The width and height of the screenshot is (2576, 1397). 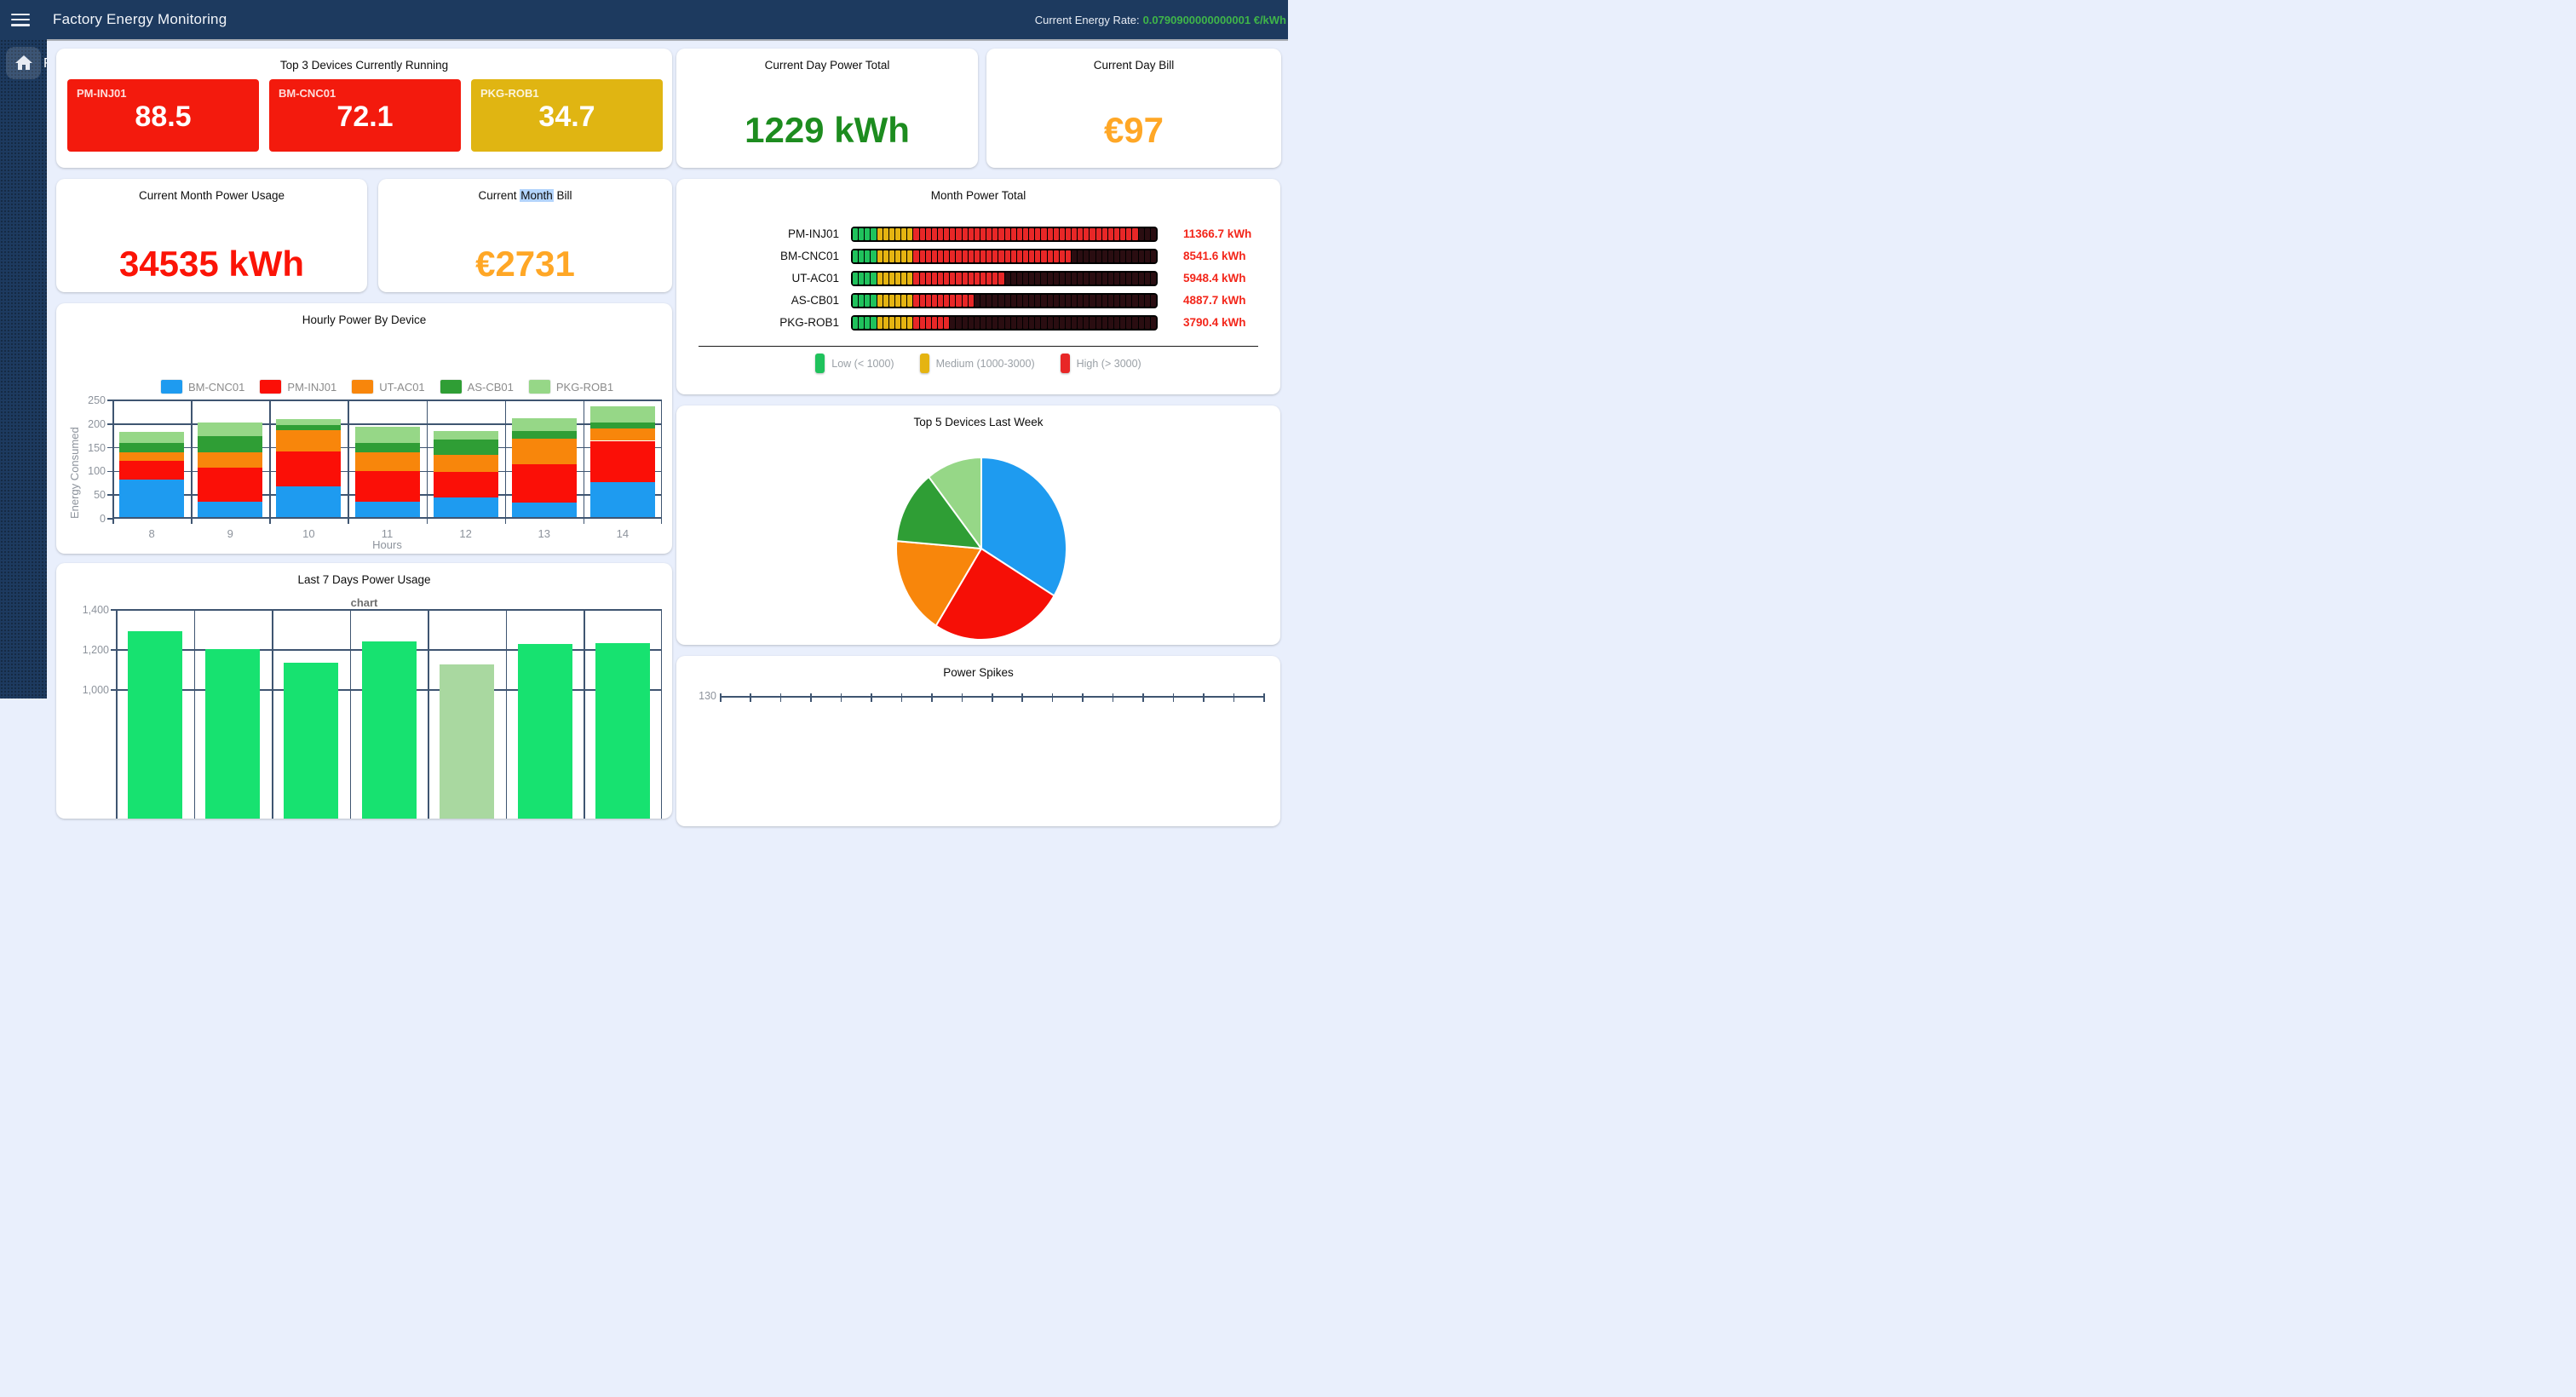 What do you see at coordinates (863, 363) in the screenshot?
I see `legend-label: Low (< 1000)` at bounding box center [863, 363].